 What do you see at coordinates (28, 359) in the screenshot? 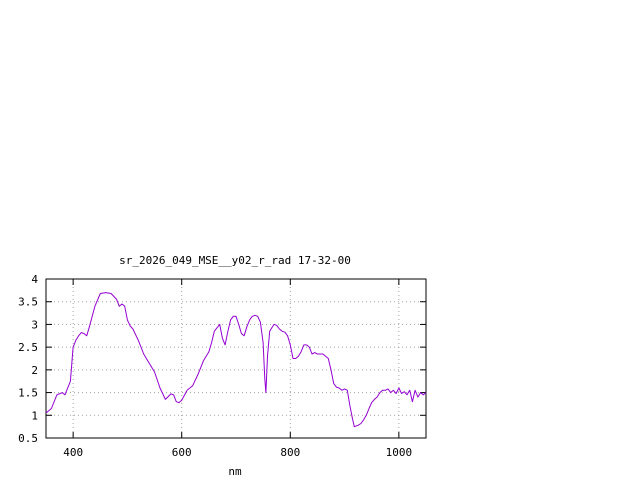
I see `y-tick-labels: 0.5 1 1.5 2 2.5 3 3.5 4` at bounding box center [28, 359].